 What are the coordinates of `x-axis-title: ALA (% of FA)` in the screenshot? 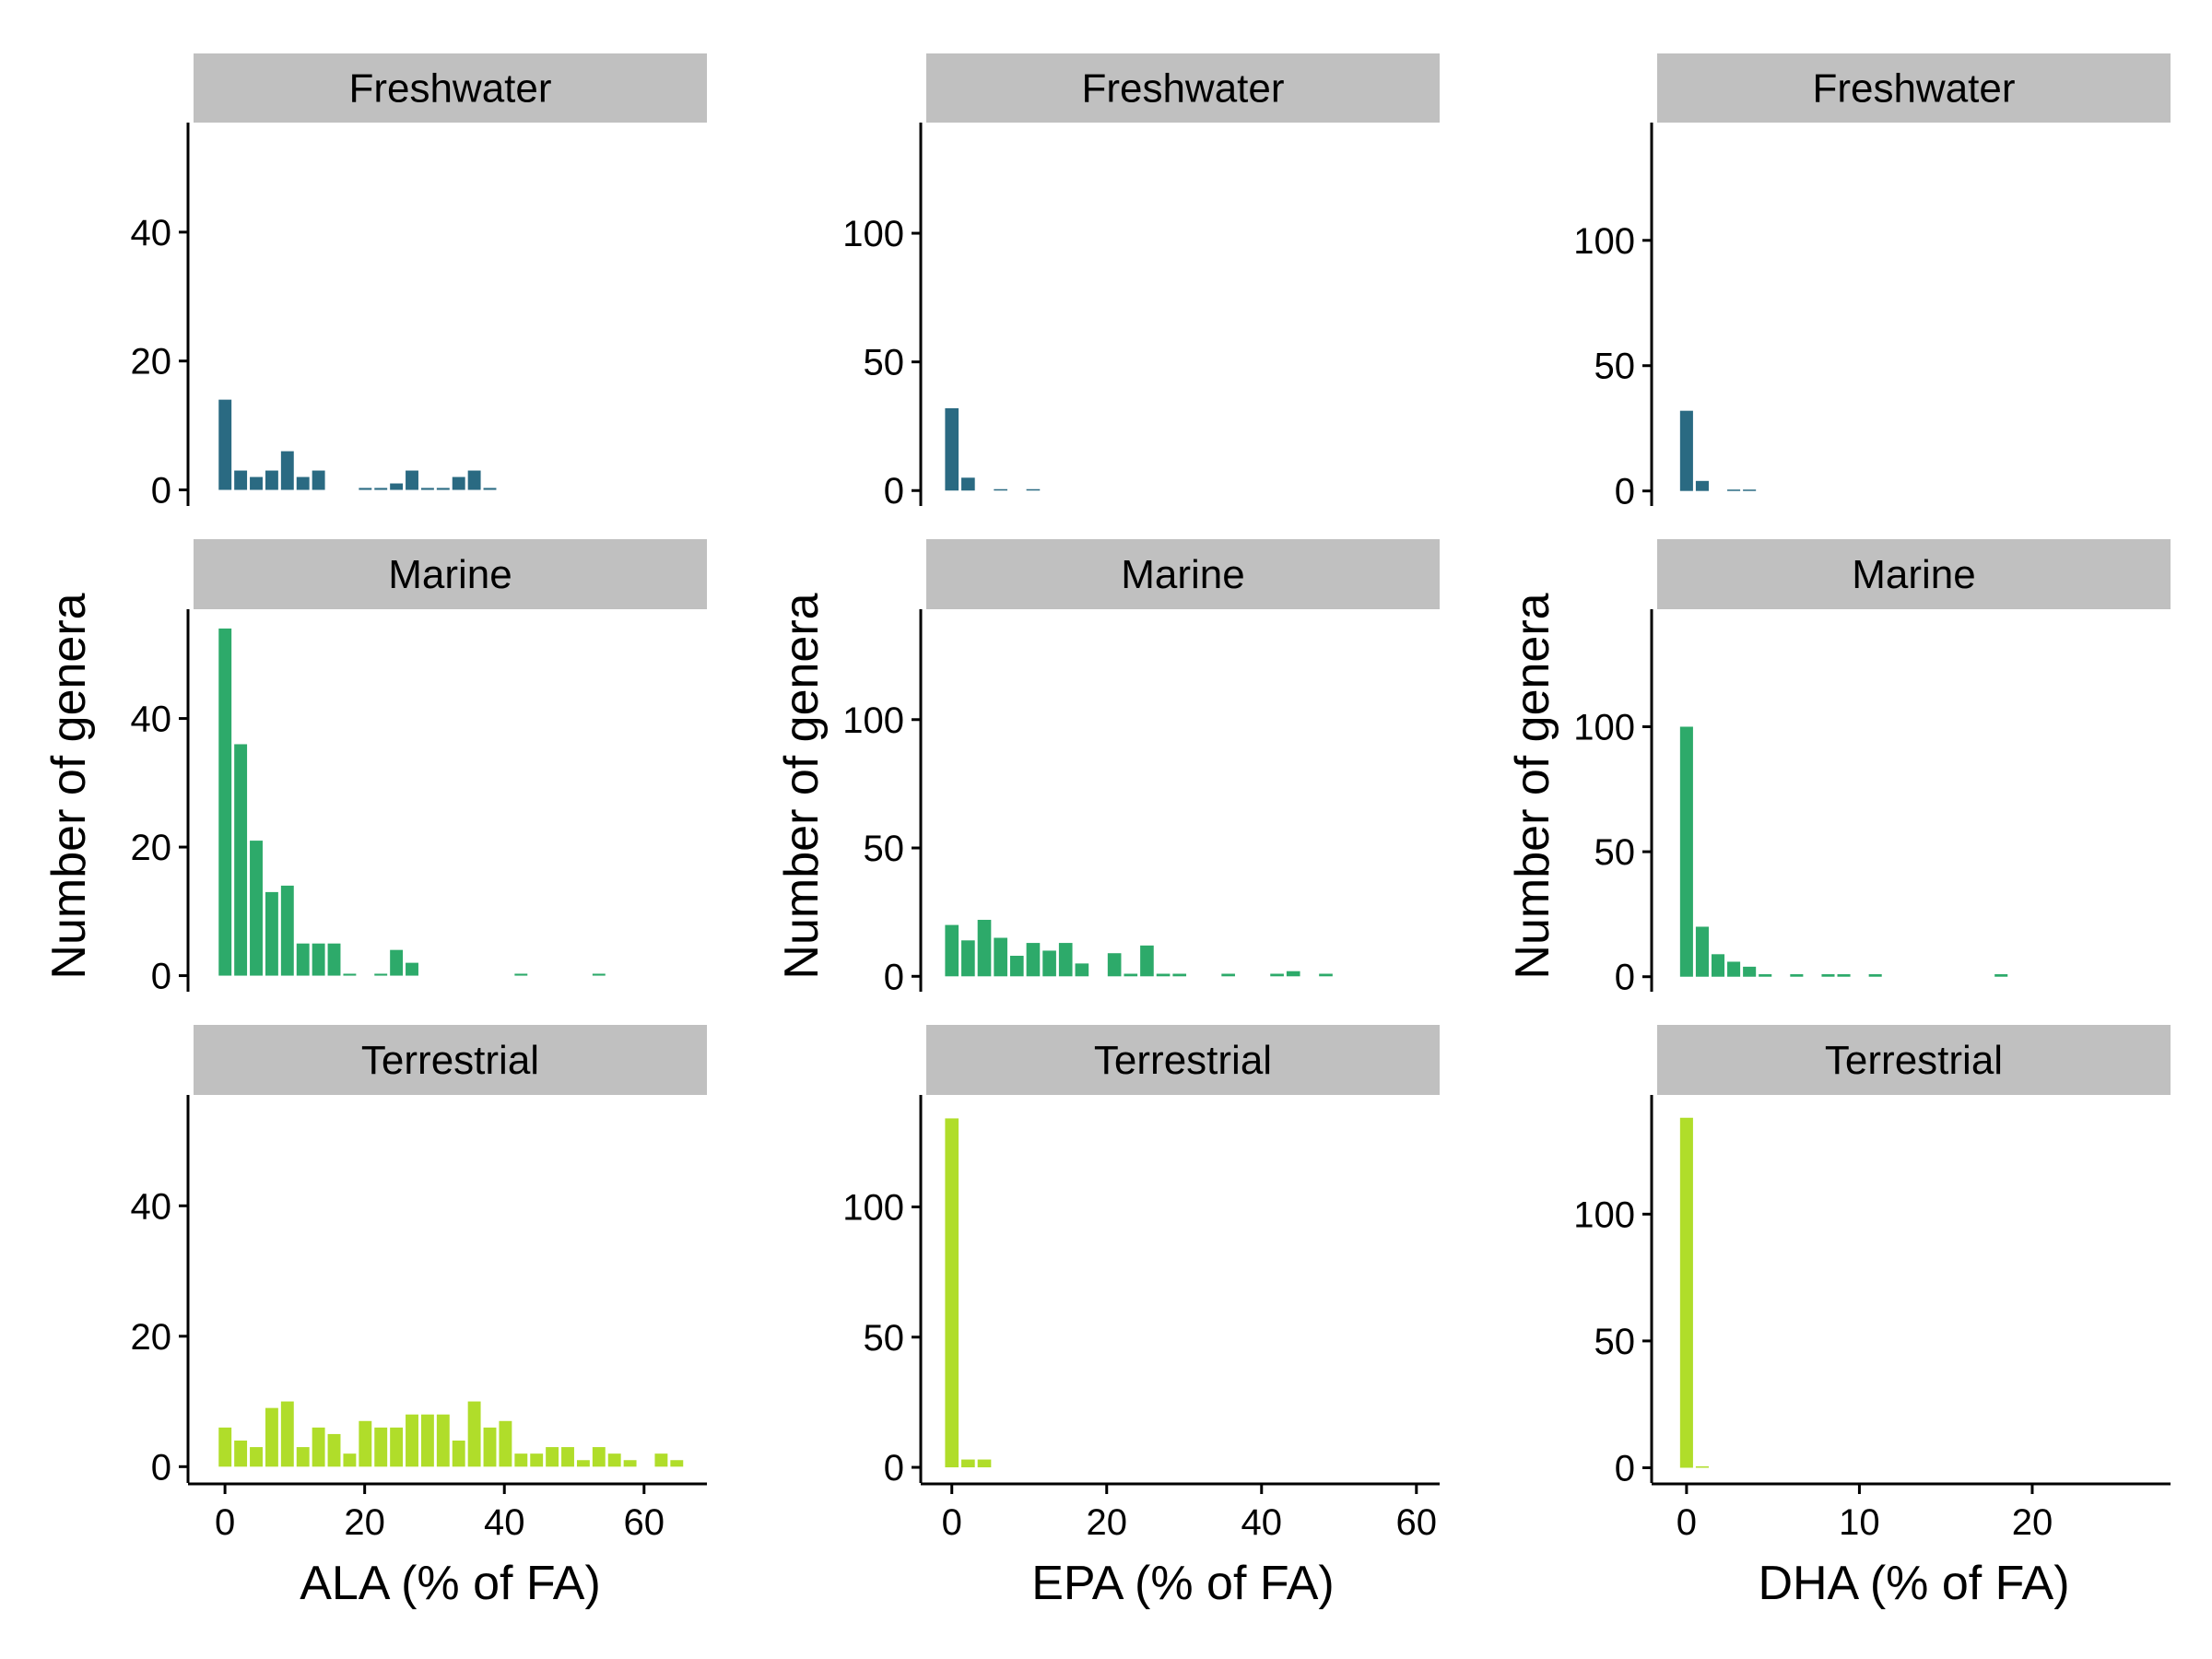 It's located at (450, 1583).